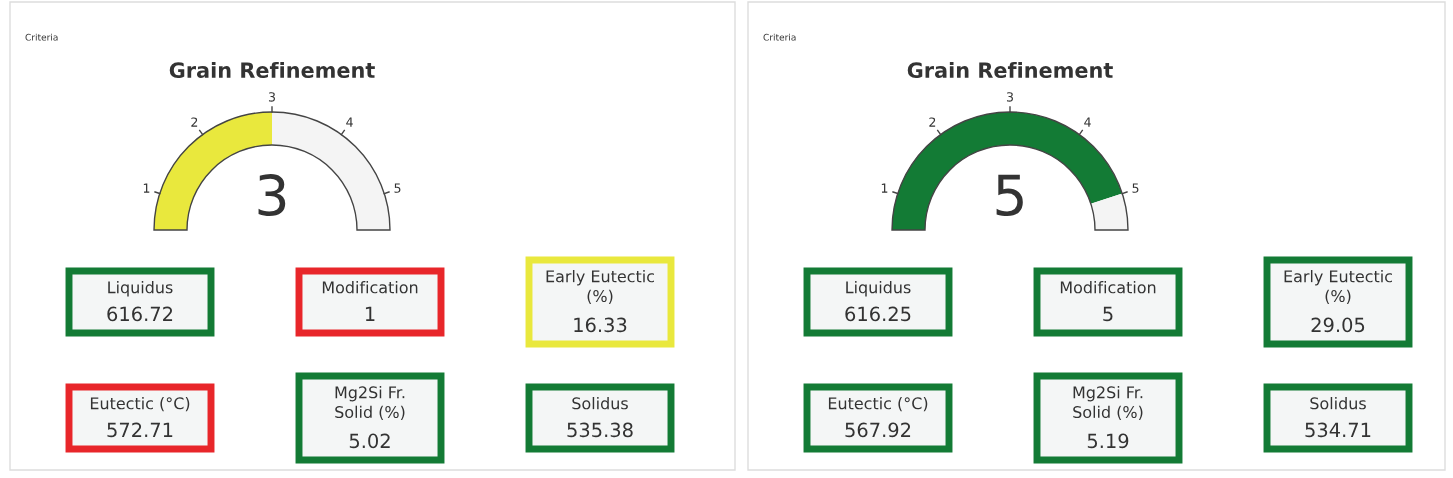  I want to click on data-label: 572.71, so click(140, 430).